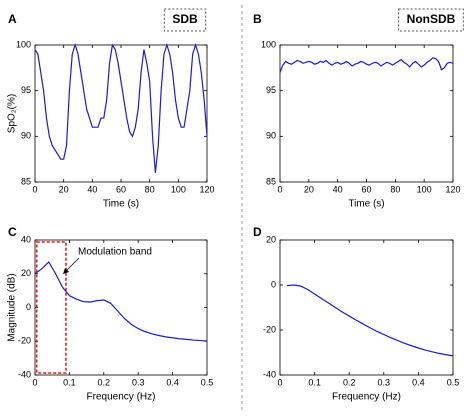 Image resolution: width=474 pixels, height=417 pixels. I want to click on arrow-head, so click(66, 271).